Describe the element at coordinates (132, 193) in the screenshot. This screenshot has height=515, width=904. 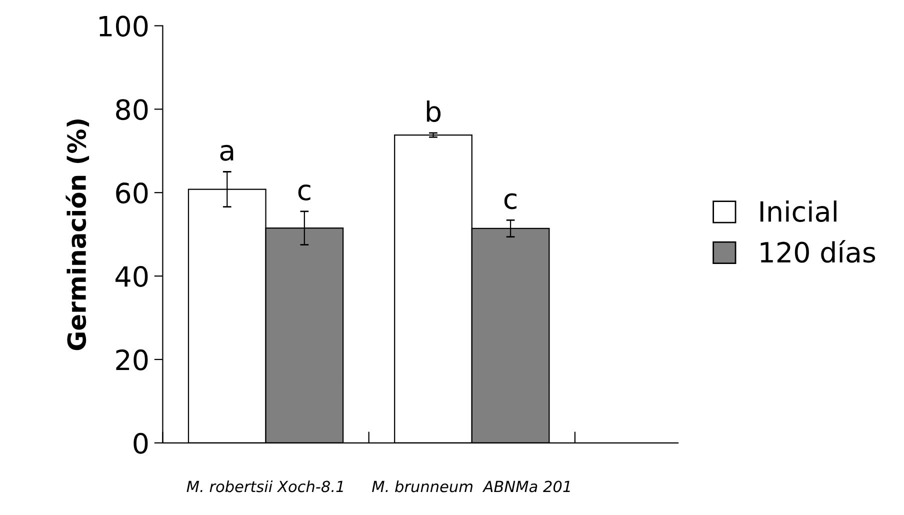
I see `y-tick-label: 60` at that location.